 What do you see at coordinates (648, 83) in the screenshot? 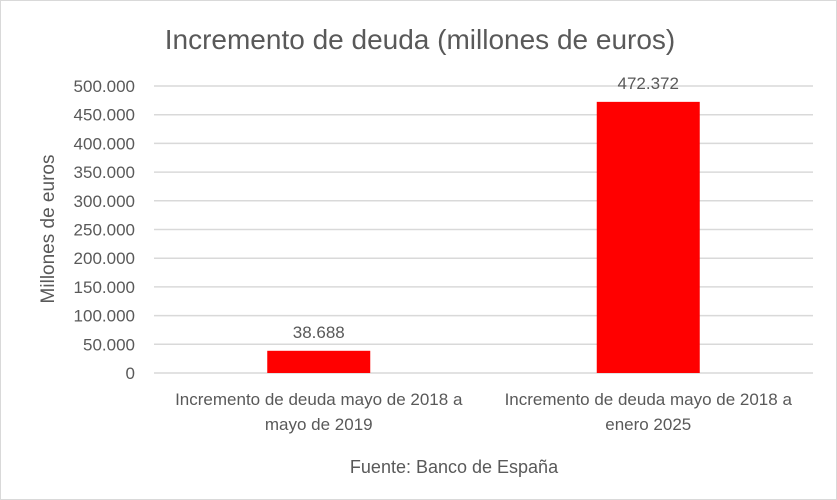
I see `data-label: 472.372` at bounding box center [648, 83].